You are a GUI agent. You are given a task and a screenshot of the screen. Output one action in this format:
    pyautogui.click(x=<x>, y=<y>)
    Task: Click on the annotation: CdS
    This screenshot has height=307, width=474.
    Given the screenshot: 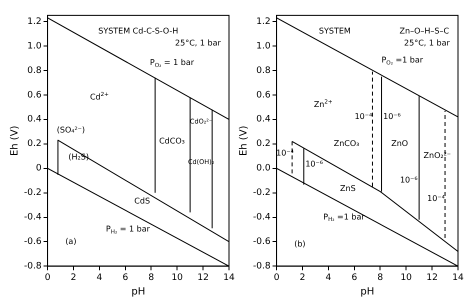 What is the action you would take?
    pyautogui.click(x=142, y=201)
    